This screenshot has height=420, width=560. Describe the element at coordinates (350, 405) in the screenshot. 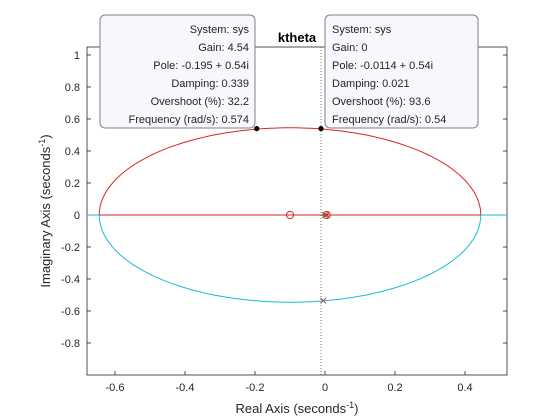

I see `x-axis-label-sup: -1` at that location.